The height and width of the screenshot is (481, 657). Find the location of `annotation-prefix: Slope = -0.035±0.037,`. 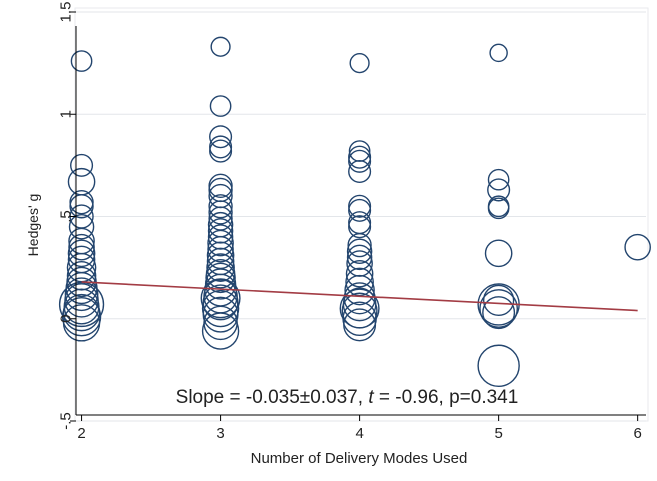

annotation-prefix: Slope = -0.035±0.037, is located at coordinates (272, 397).